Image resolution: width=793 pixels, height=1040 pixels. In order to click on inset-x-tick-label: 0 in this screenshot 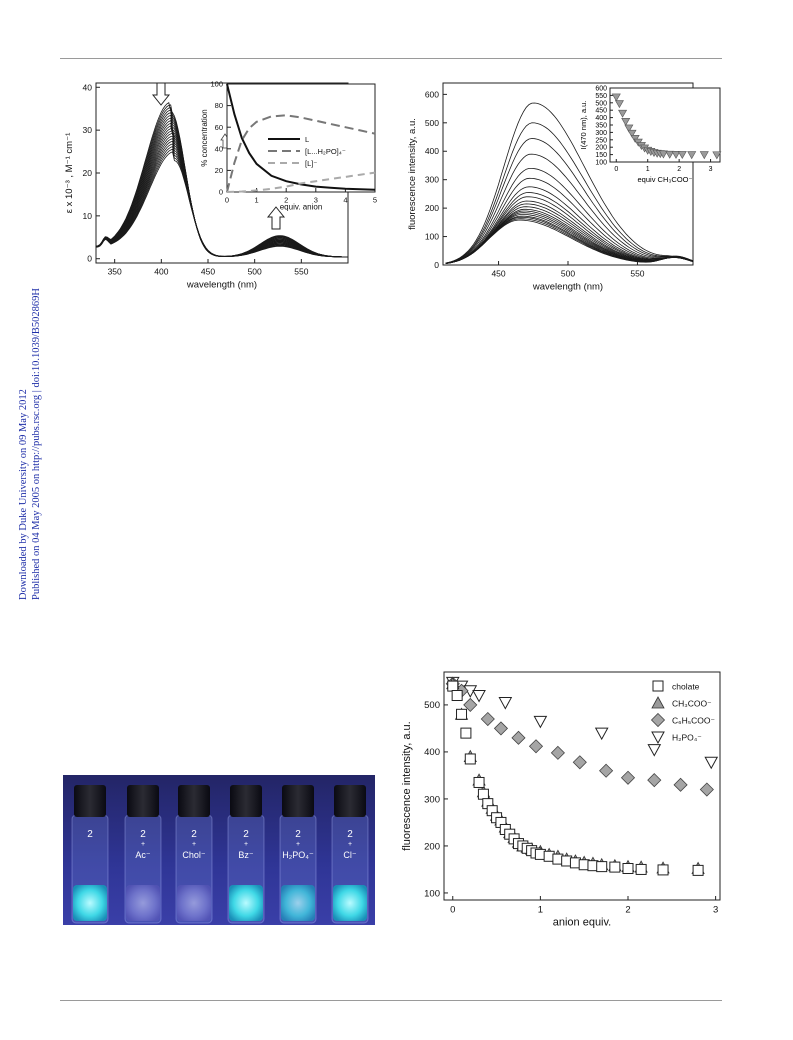, I will do `click(616, 169)`.